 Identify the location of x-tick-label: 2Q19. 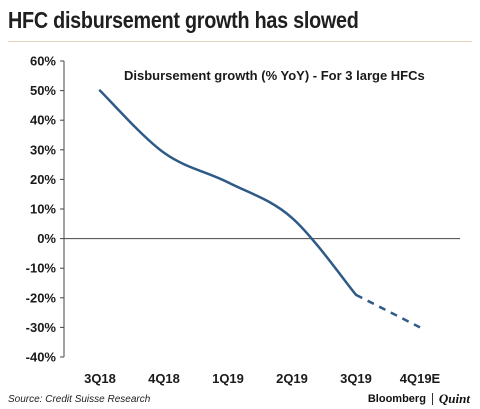
(292, 378).